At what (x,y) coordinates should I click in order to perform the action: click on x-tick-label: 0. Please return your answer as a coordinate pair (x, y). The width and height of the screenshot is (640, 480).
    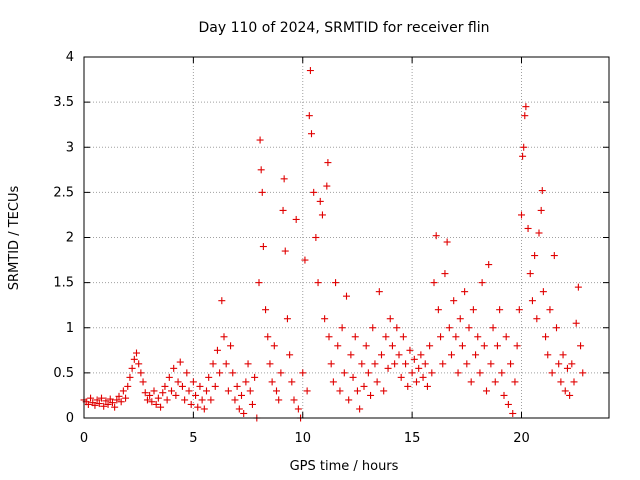
    Looking at the image, I should click on (84, 438).